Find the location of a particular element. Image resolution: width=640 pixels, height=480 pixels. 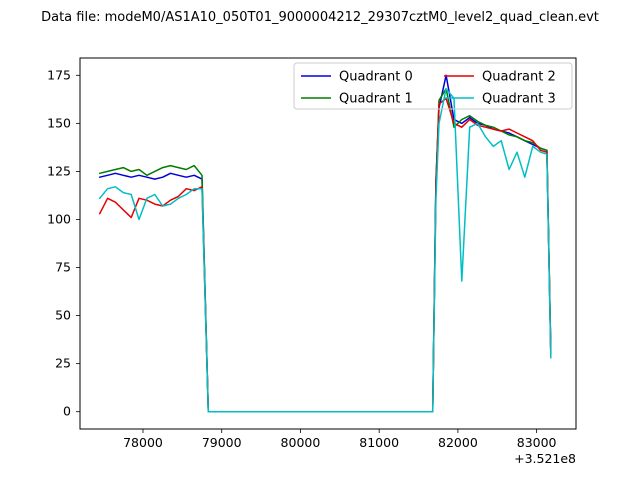

y-tick-label: 50 is located at coordinates (63, 315).